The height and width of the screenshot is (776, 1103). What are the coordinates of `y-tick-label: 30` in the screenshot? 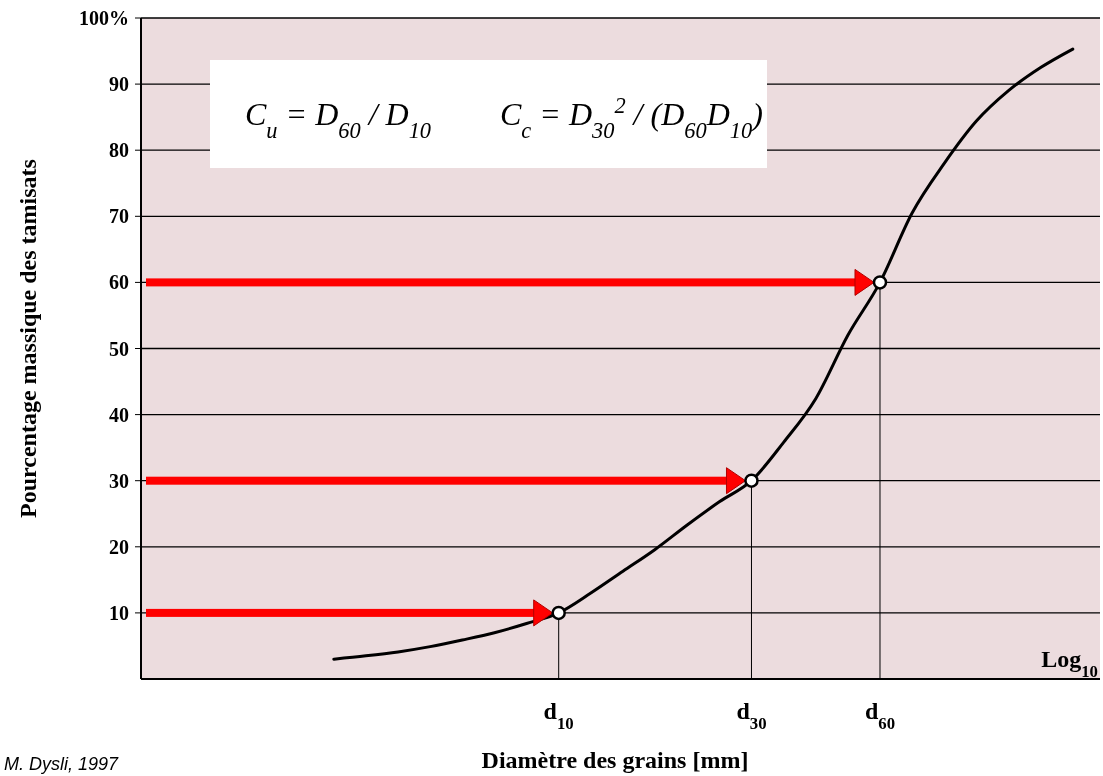 It's located at (119, 480).